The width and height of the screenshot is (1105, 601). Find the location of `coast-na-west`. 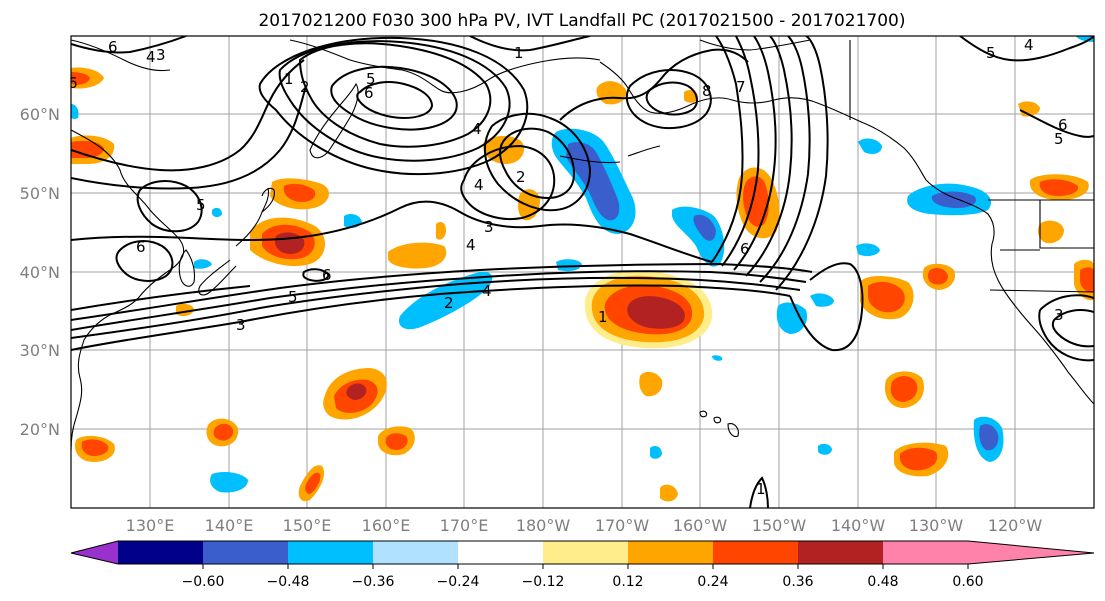

coast-na-west is located at coordinates (1009, 292).